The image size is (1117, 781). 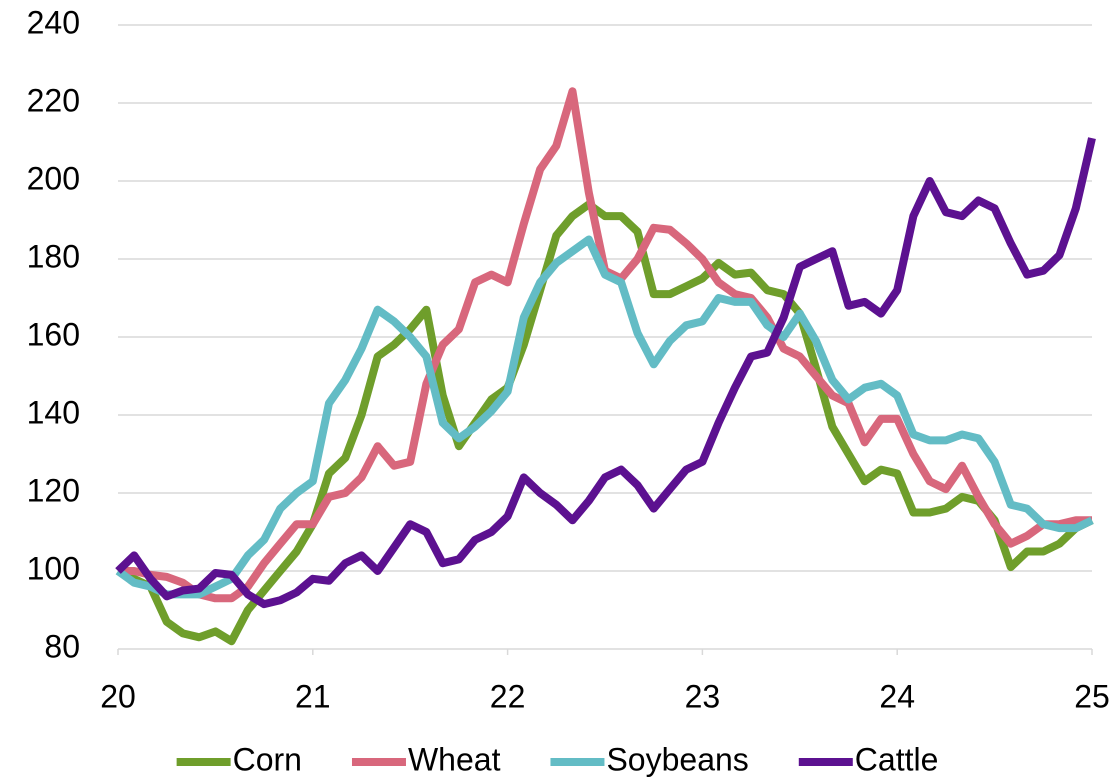 What do you see at coordinates (677, 759) in the screenshot?
I see `legend-label: Soybeans` at bounding box center [677, 759].